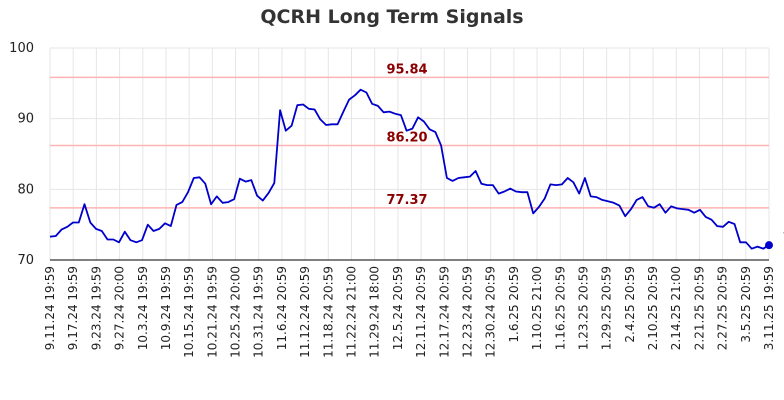  What do you see at coordinates (421, 312) in the screenshot?
I see `x-tick-label: 12.11.24 20:59` at bounding box center [421, 312].